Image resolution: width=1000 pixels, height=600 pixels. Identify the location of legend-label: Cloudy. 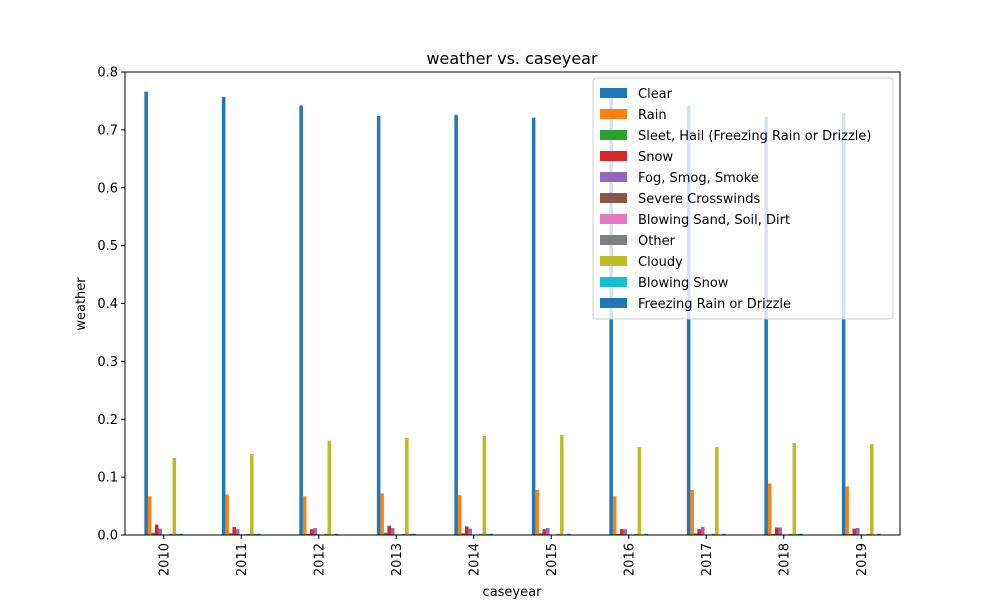
(660, 262).